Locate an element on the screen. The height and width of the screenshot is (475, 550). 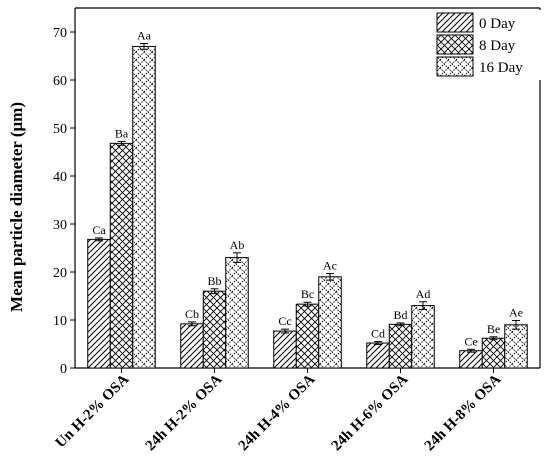
x-tick-label: 24h H-2% OSA is located at coordinates (184, 412).